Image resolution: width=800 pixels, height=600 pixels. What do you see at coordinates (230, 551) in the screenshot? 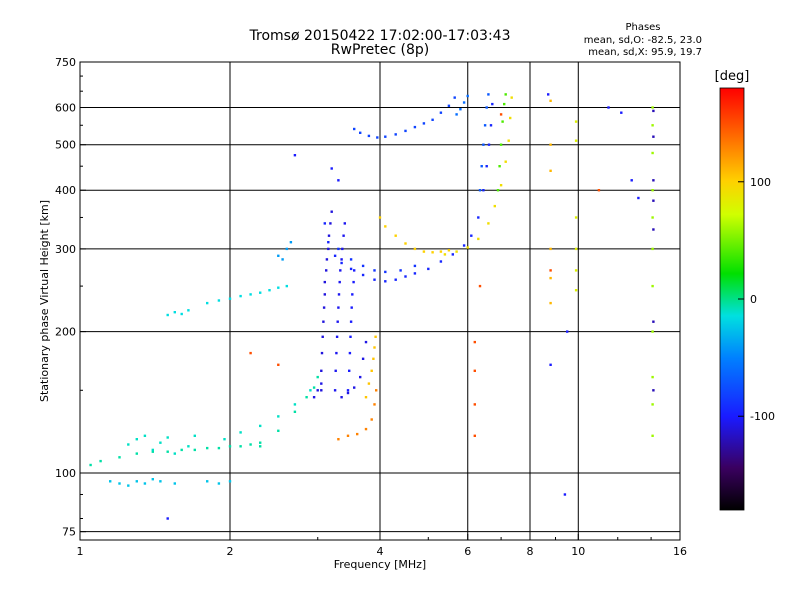
I see `x-tick-label: 2` at bounding box center [230, 551].